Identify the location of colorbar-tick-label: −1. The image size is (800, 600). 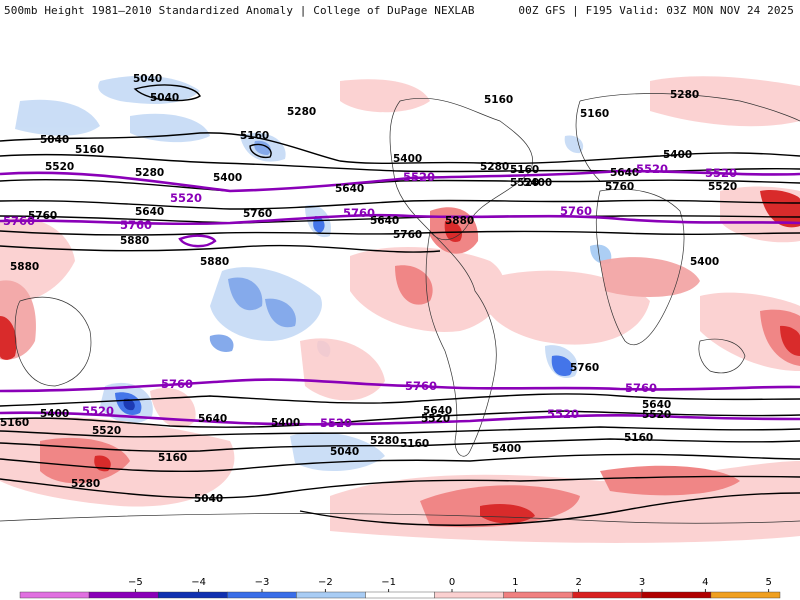
(388, 582).